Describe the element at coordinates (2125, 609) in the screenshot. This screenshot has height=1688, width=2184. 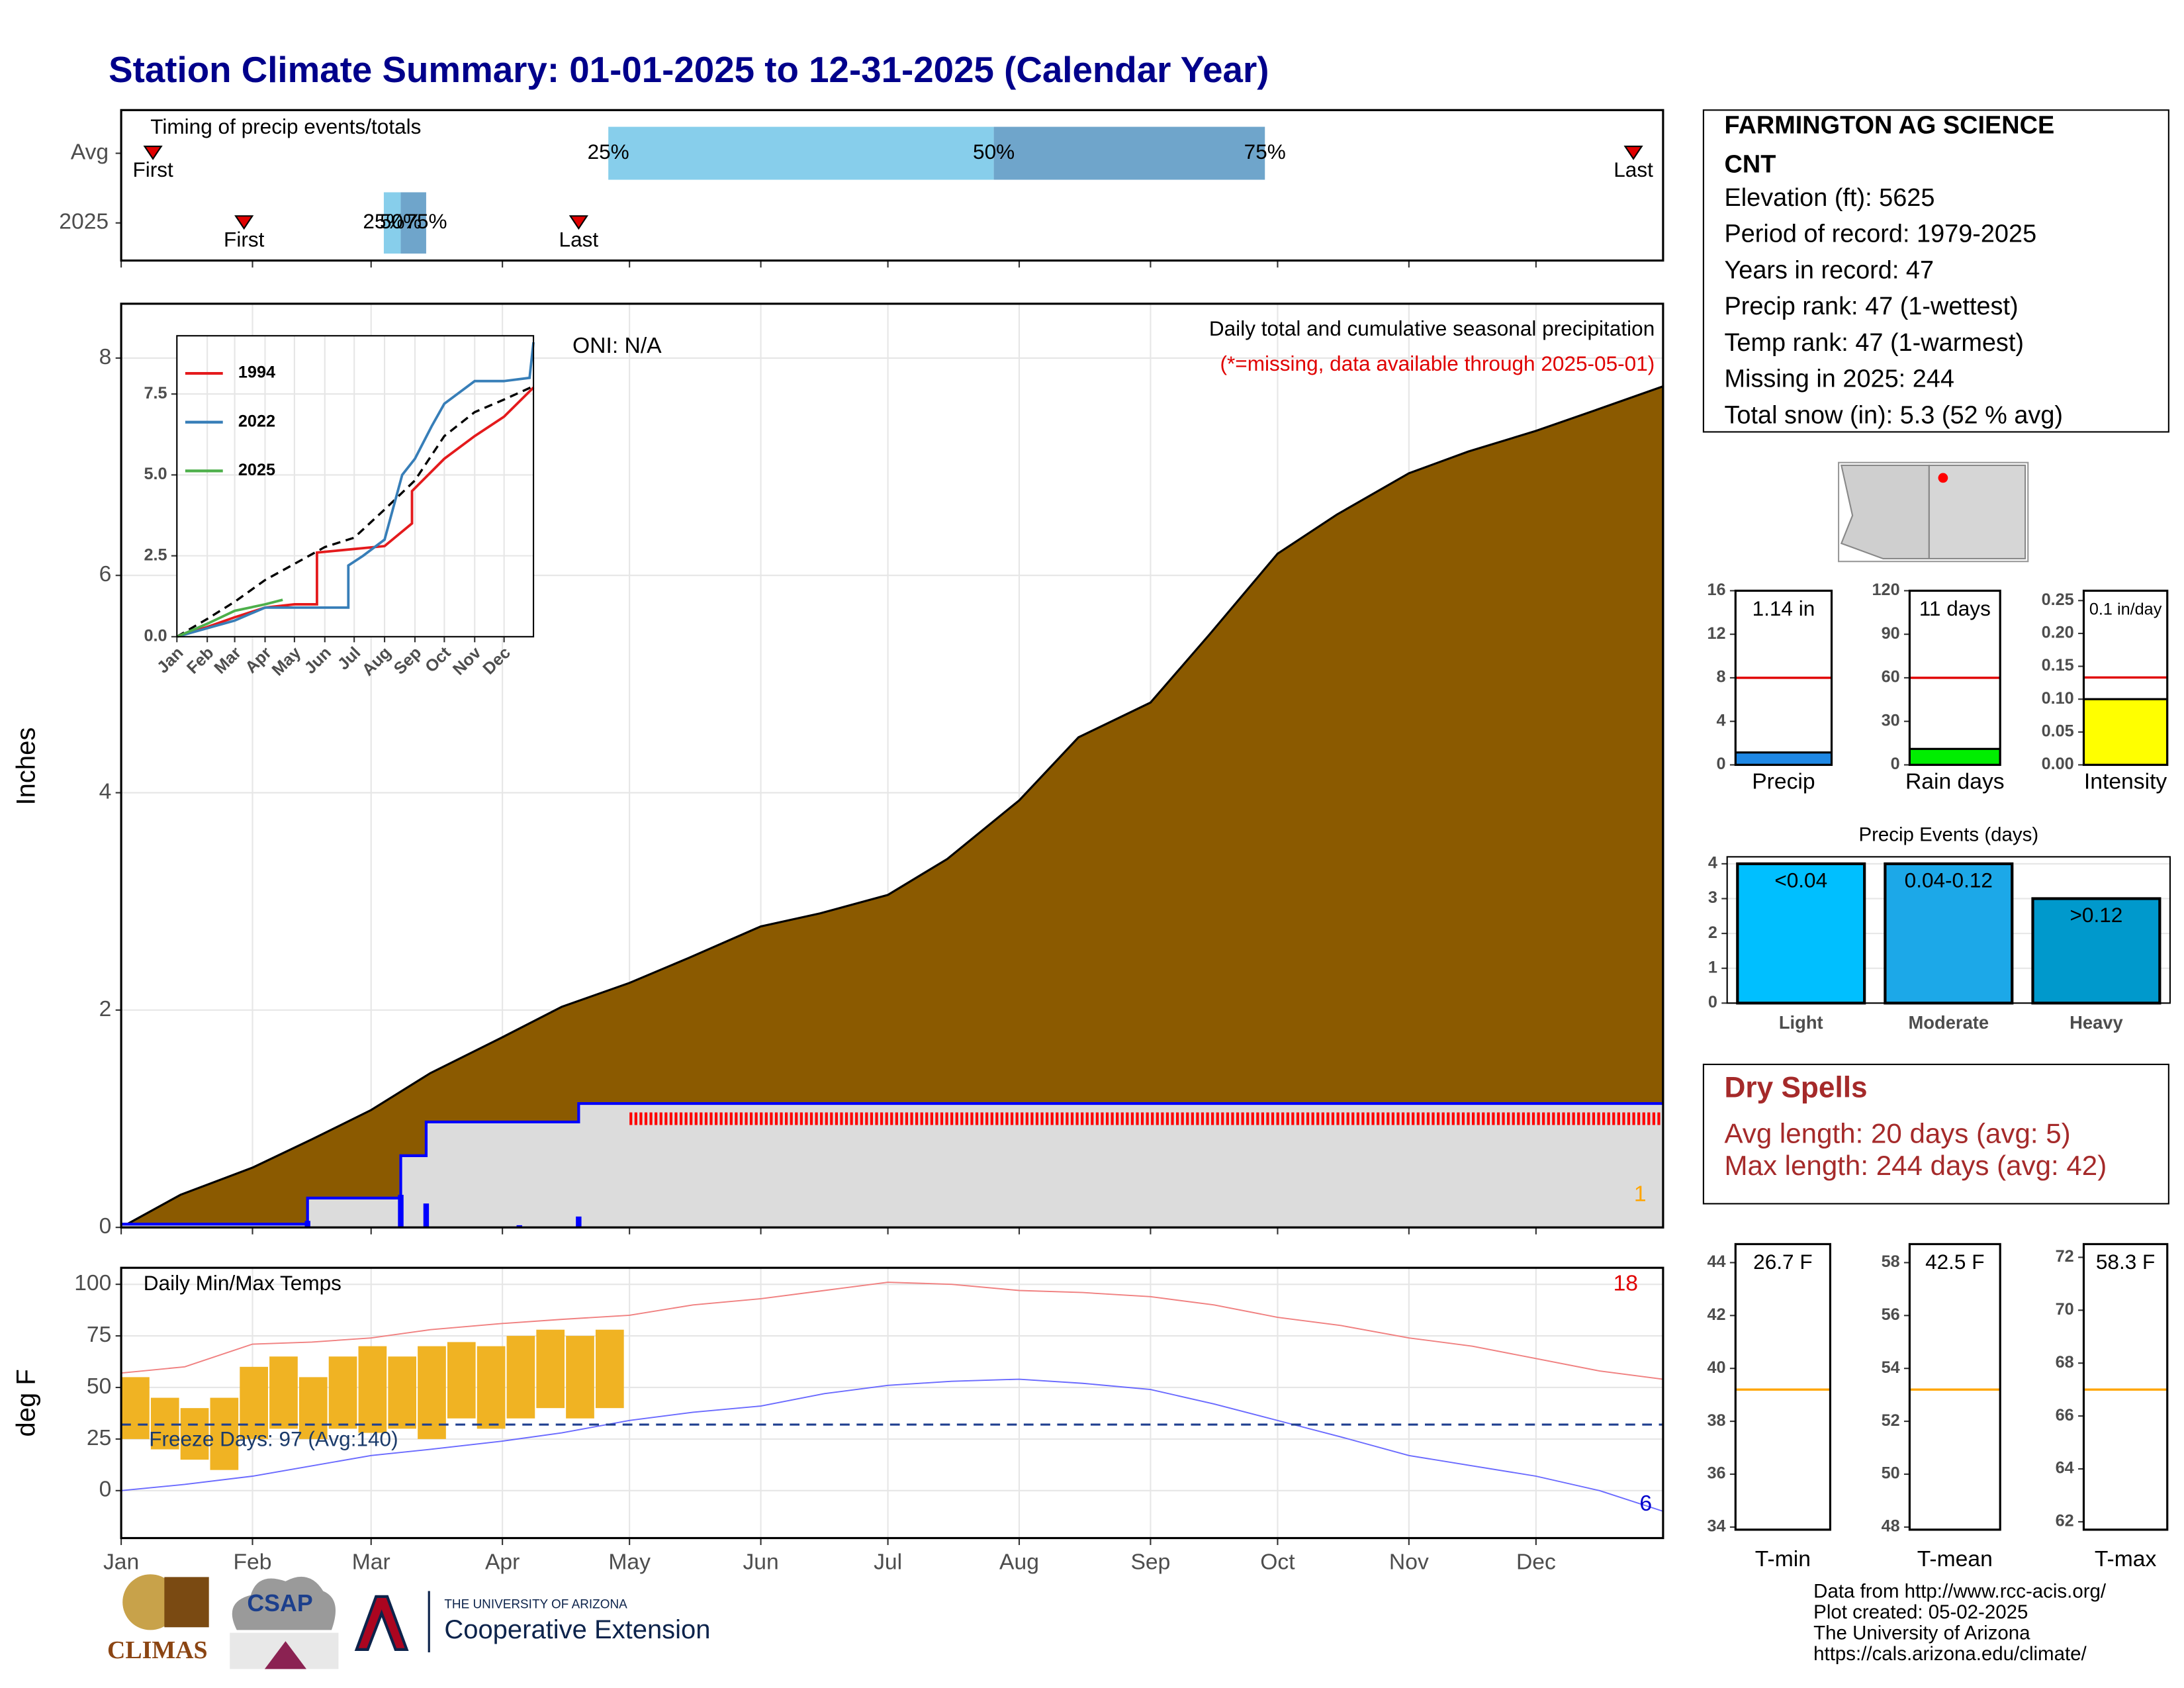
I see `value-label: 0.1 in/day` at that location.